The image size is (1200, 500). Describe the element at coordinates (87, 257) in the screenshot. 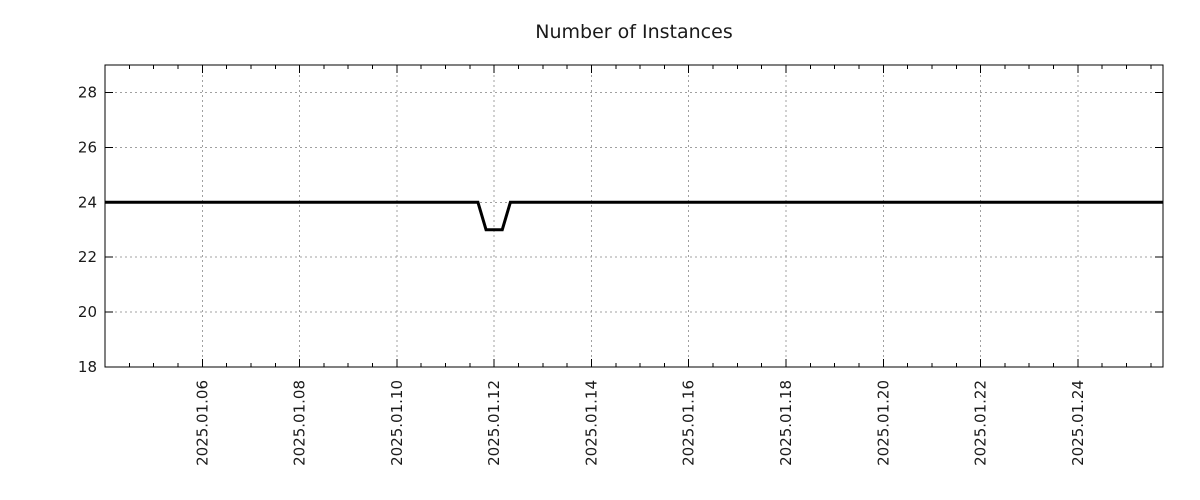

I see `y-tick-label: 22` at that location.